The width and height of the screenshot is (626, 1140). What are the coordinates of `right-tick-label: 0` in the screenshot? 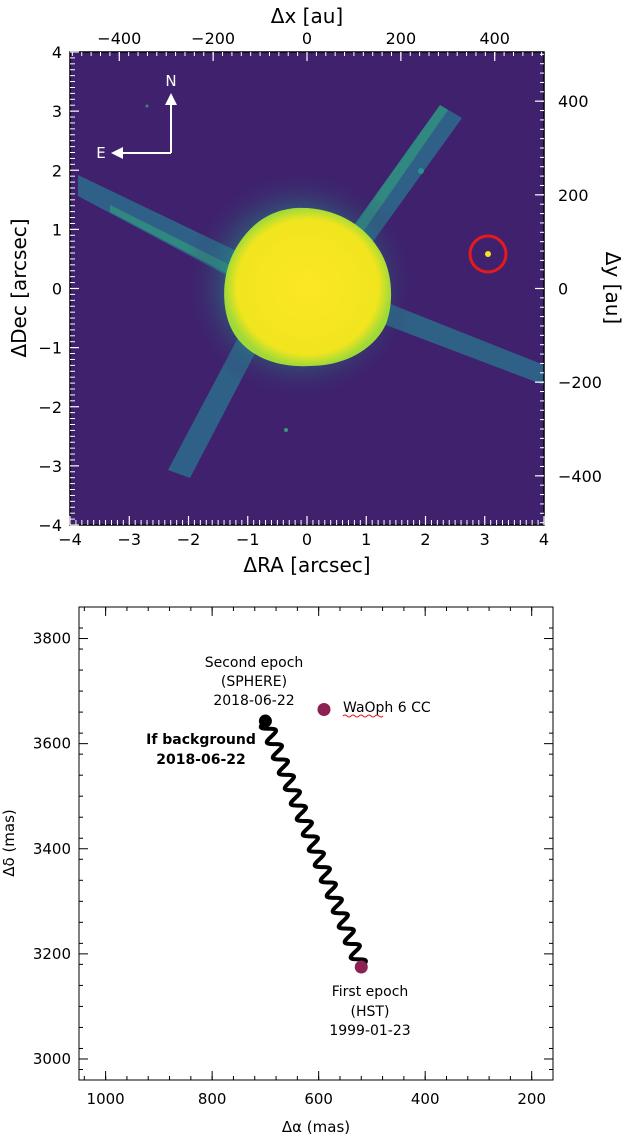 It's located at (563, 289).